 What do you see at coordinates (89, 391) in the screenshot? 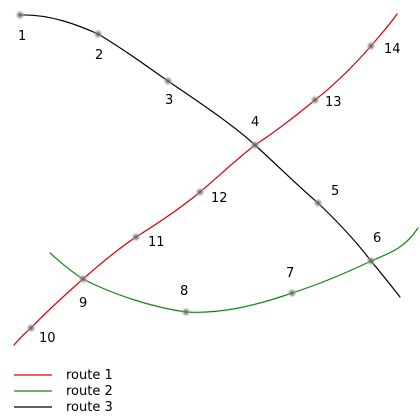
I see `legend-route-2-label: route 2` at bounding box center [89, 391].